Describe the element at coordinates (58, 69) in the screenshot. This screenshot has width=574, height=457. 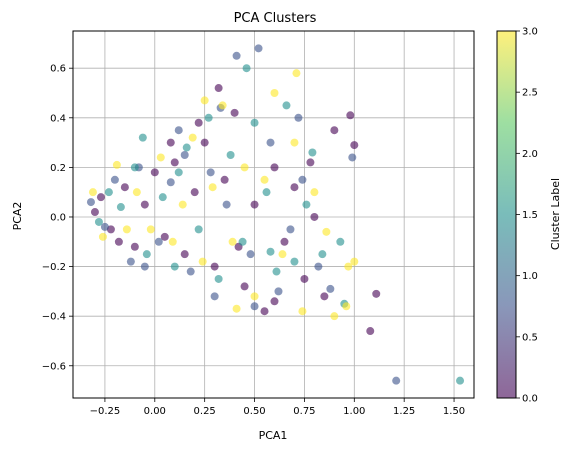
I see `y-tick-label: 0.6` at that location.